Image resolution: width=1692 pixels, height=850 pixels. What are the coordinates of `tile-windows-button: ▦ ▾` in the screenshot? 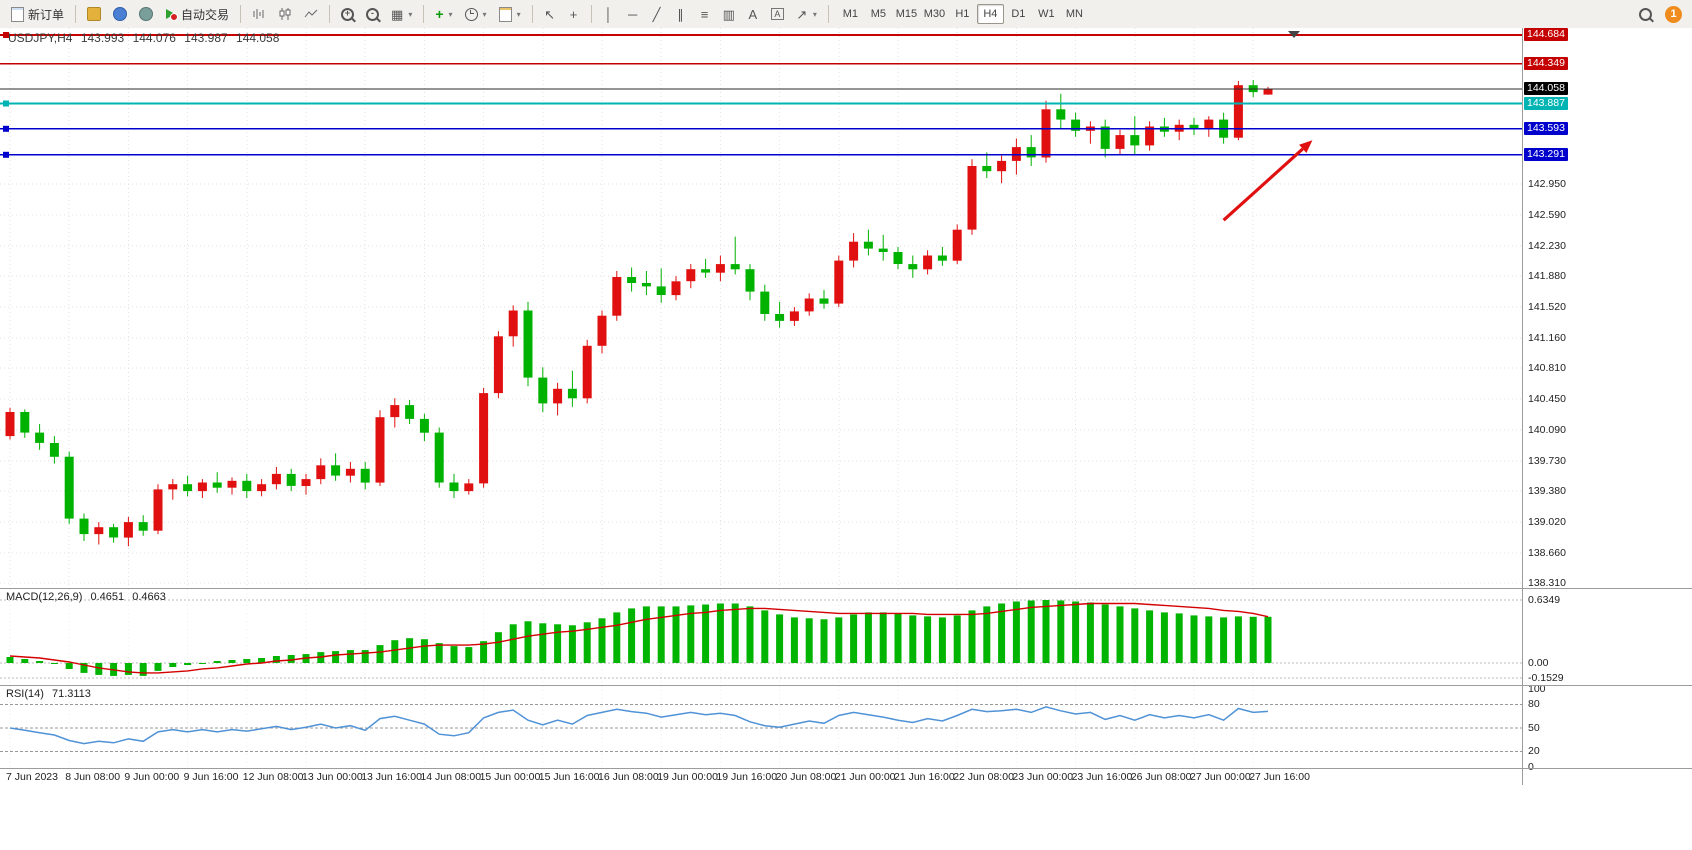 It's located at (401, 14).